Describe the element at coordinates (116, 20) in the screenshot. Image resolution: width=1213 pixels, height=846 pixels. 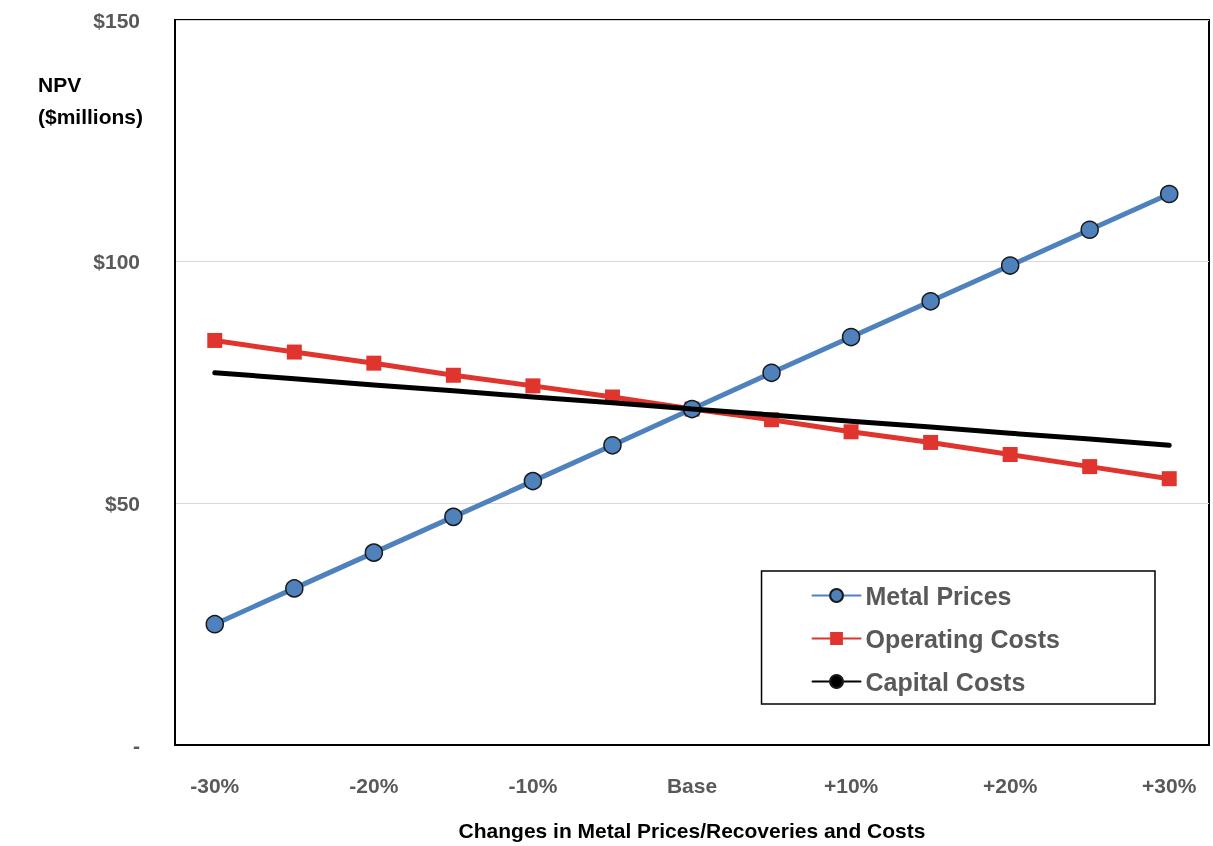
I see `y-tick-label: $150` at that location.